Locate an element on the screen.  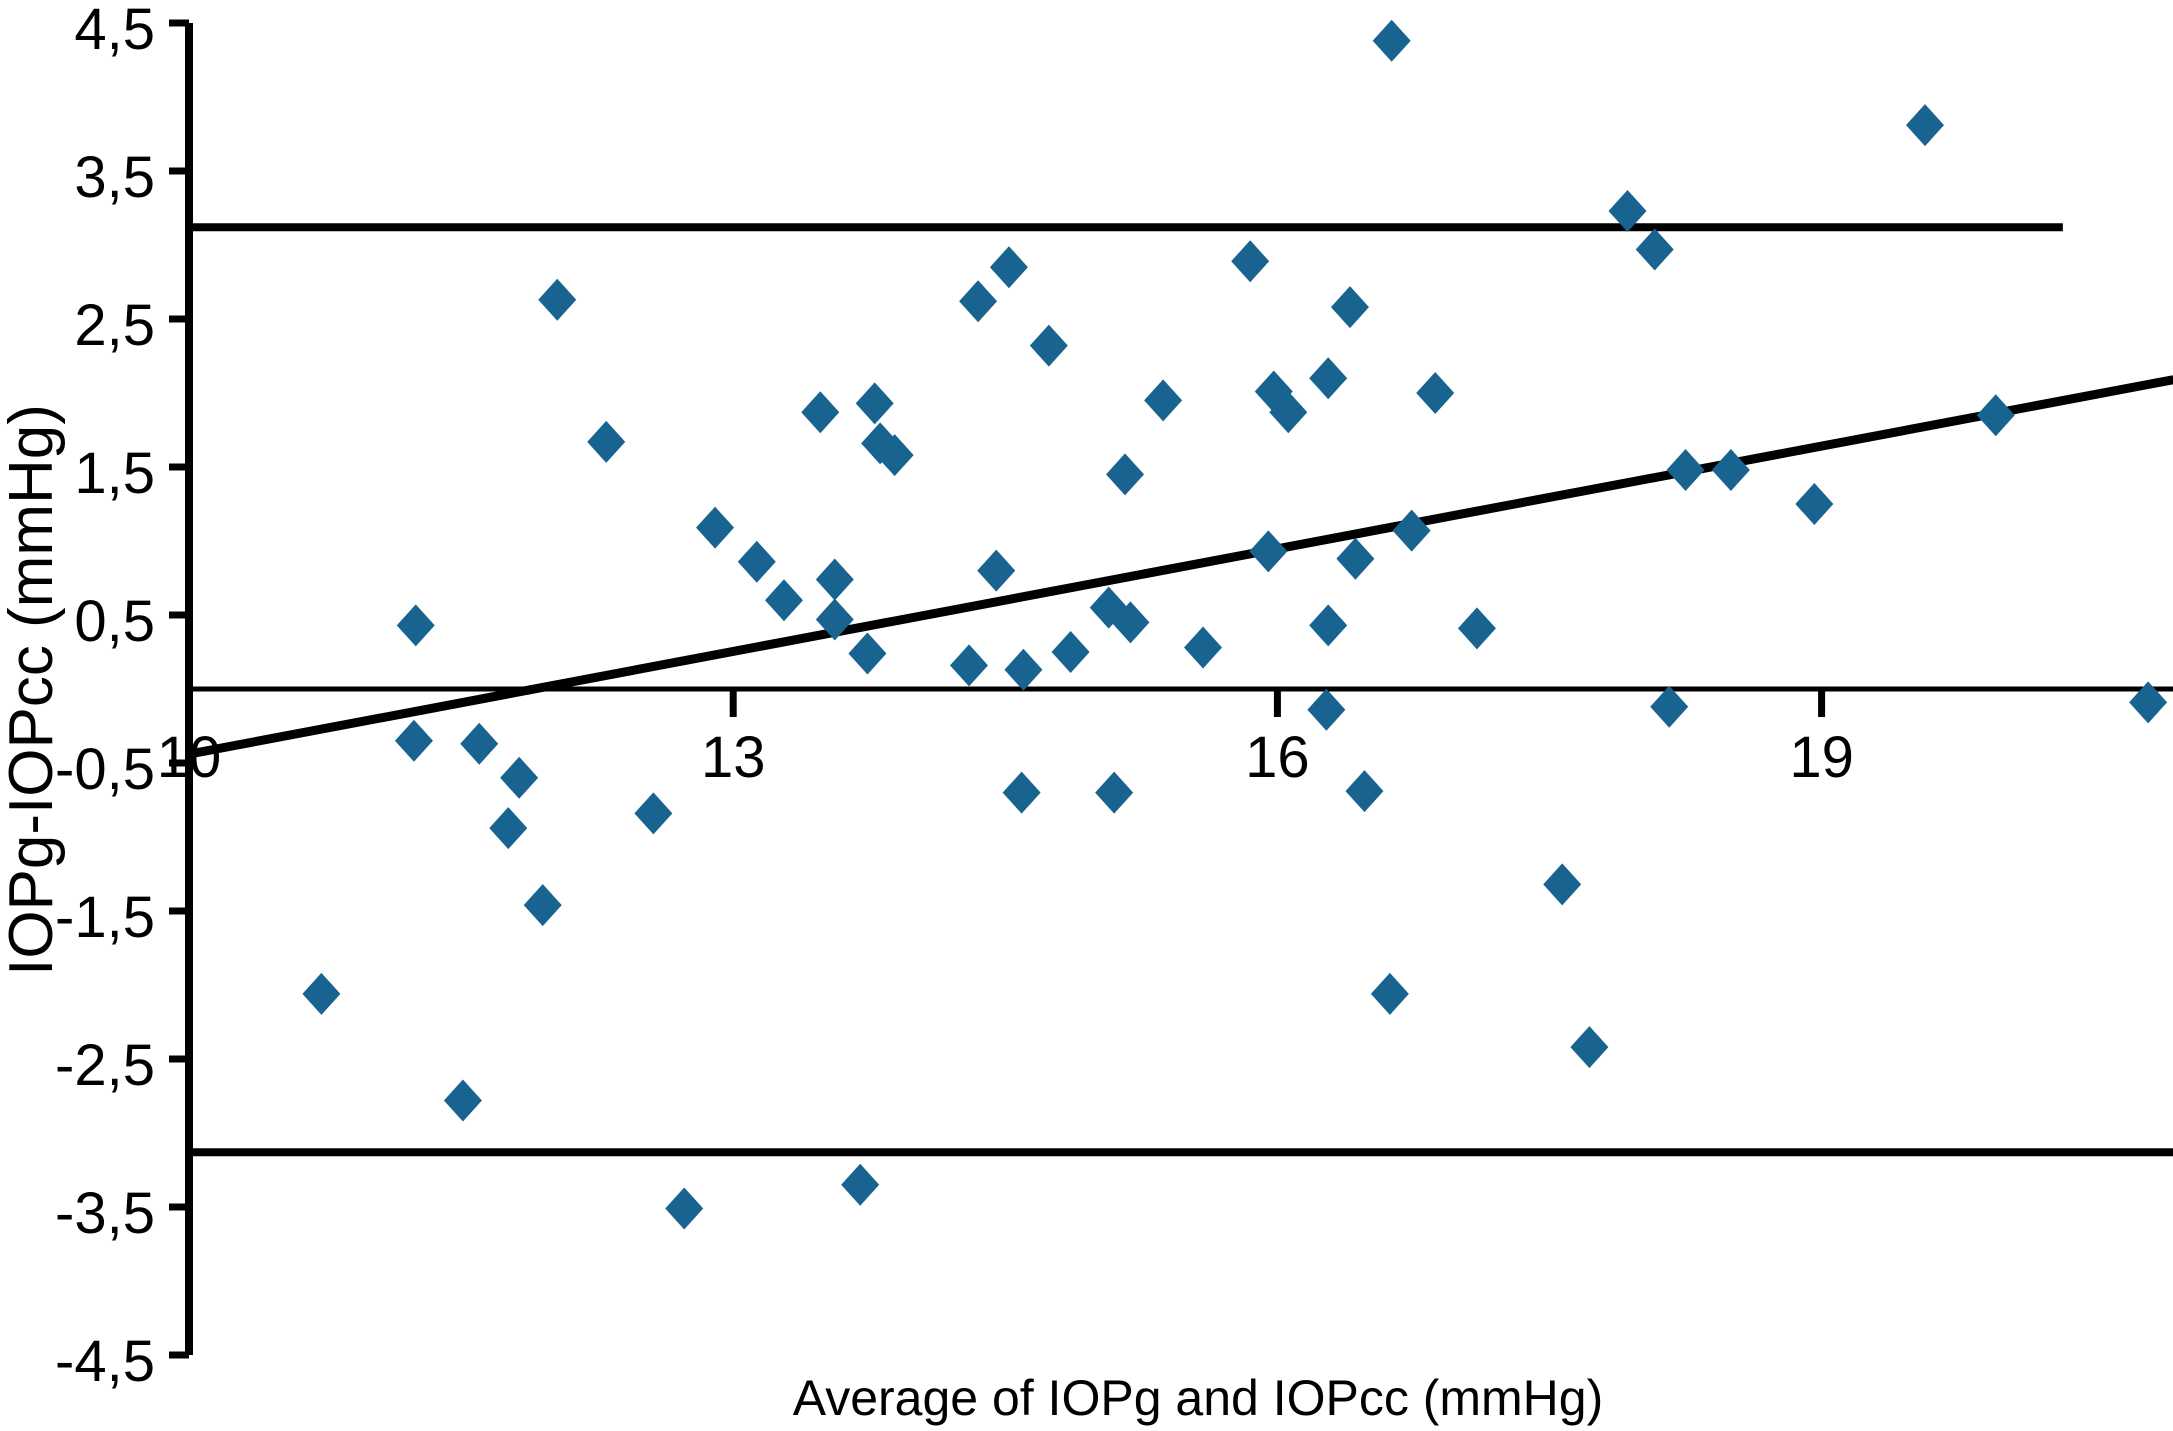
x-axis-tick-label: 13 is located at coordinates (733, 757).